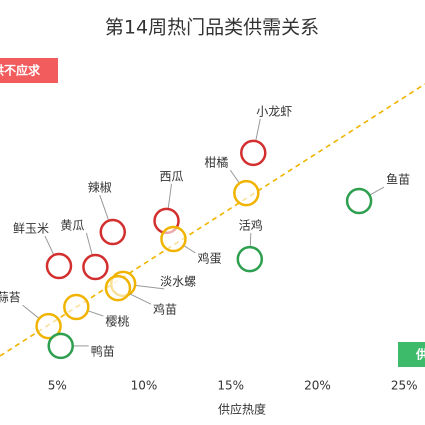 The height and width of the screenshot is (425, 425). I want to click on point-label: 辣椒, so click(100, 188).